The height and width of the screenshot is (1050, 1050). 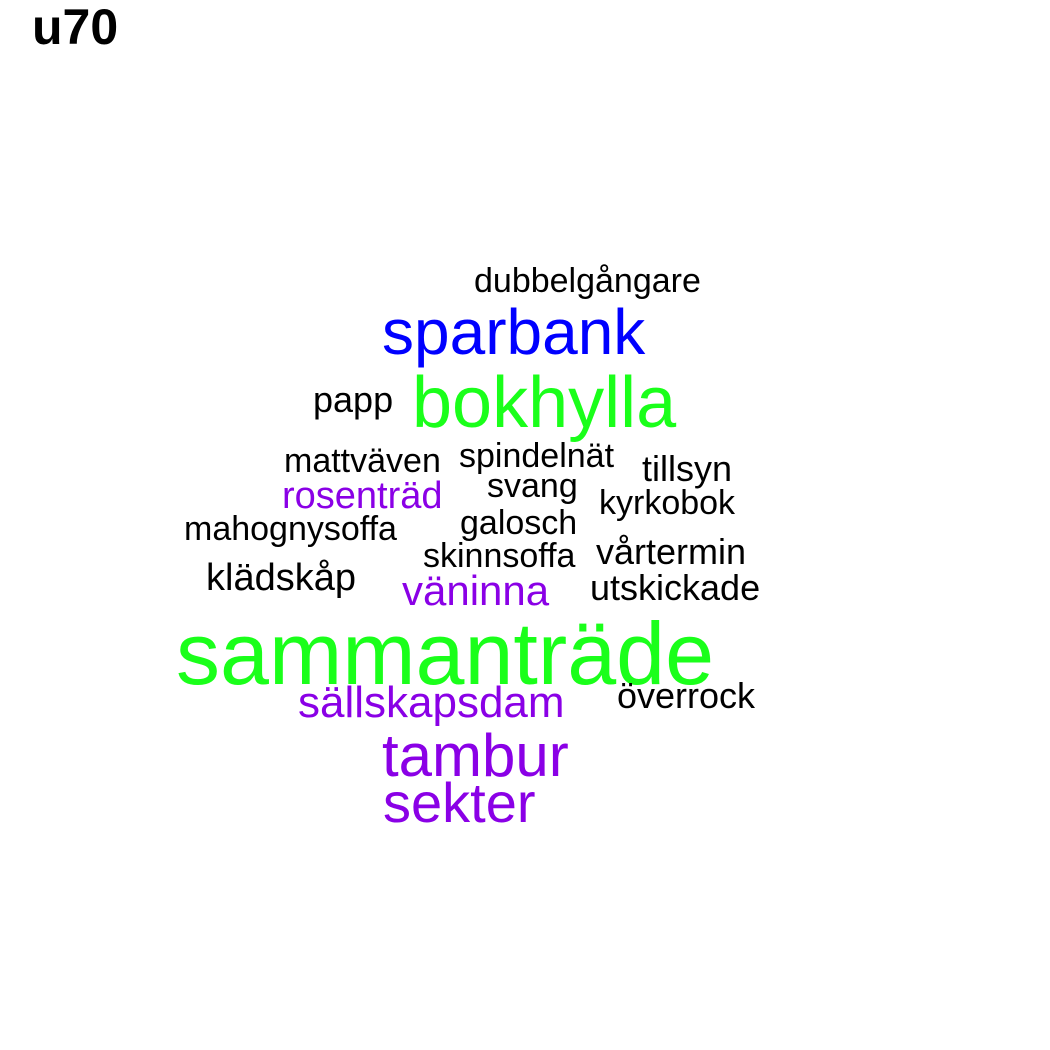 I want to click on word-sparbank: sparbank, so click(x=514, y=332).